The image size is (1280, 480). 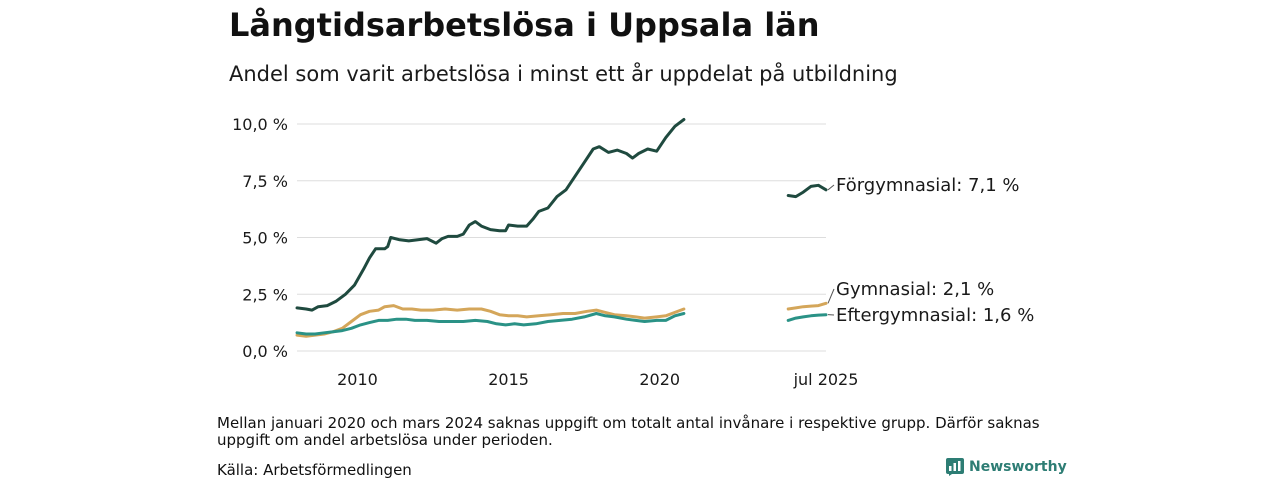 I want to click on brand-logo: Newsworthy, so click(x=1006, y=467).